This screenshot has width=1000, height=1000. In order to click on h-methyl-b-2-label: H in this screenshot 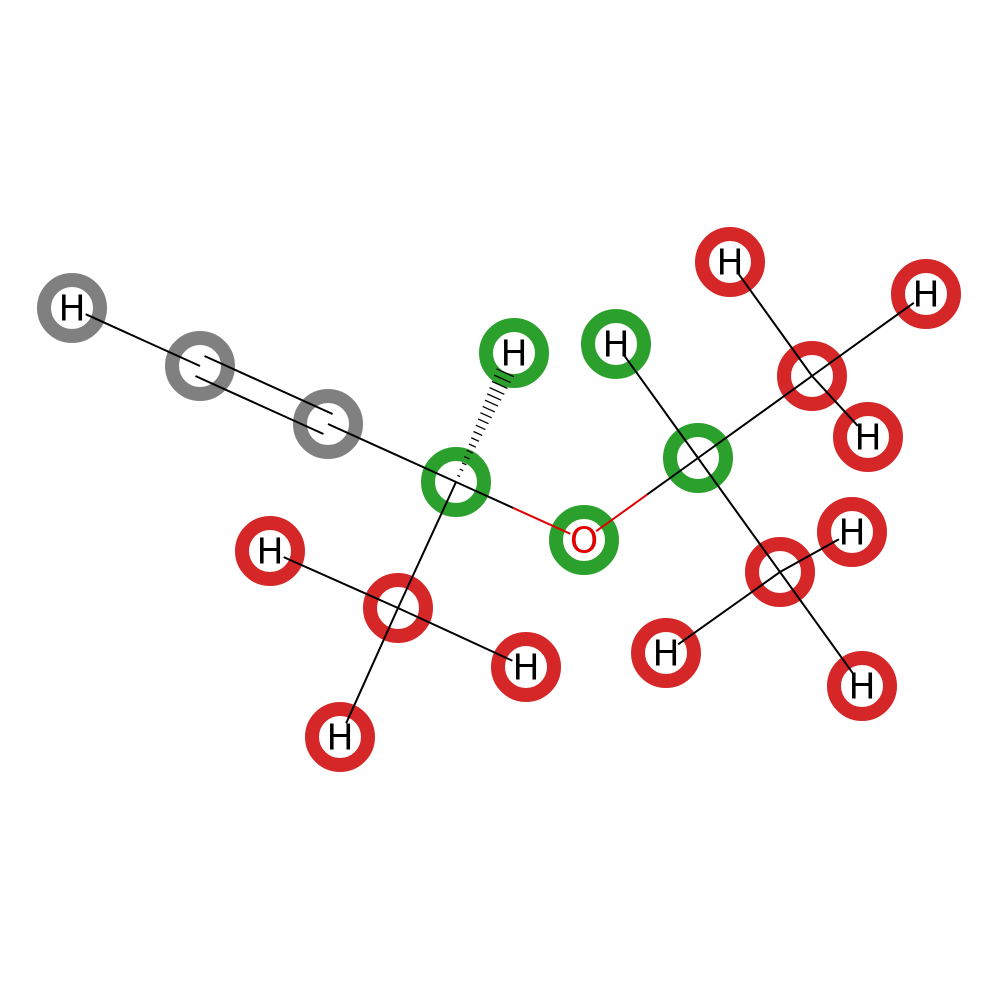, I will do `click(925, 295)`.